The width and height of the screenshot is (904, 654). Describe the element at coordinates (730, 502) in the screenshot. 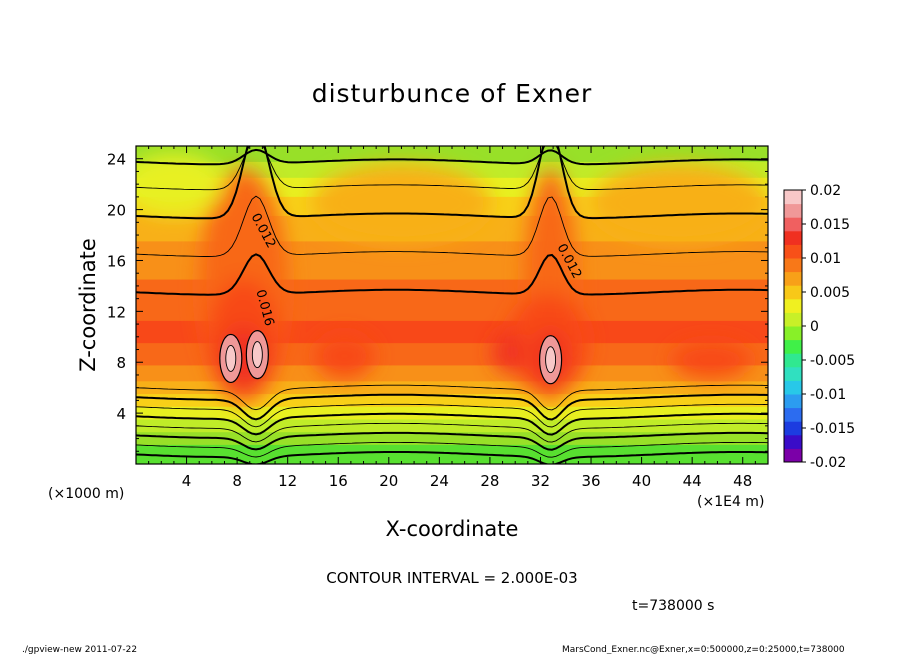

I see `x-unit-right: (×1E4 m)` at that location.